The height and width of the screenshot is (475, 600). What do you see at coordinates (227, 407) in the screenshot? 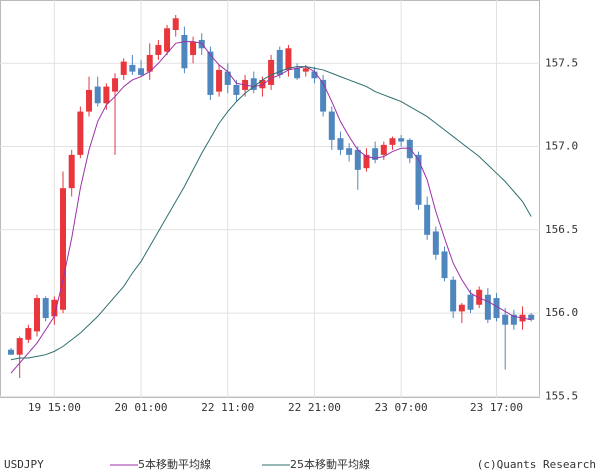
I see `x-tick-label: 22 11:00` at bounding box center [227, 407].